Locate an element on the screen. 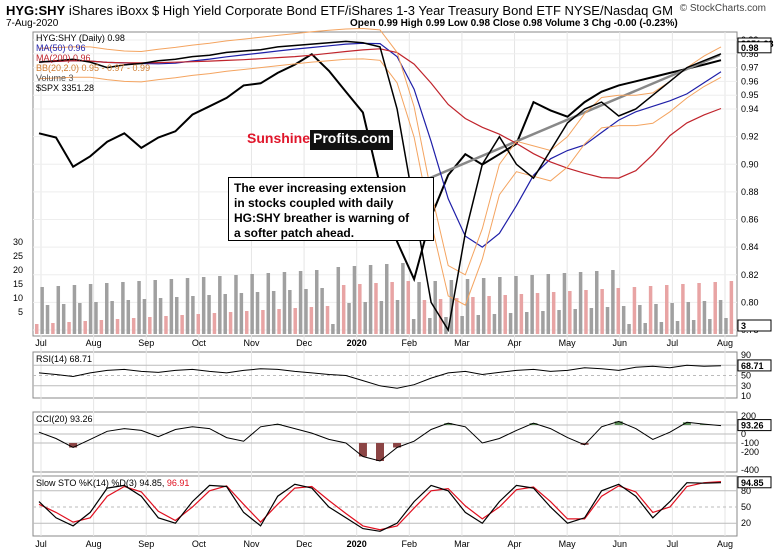 The height and width of the screenshot is (552, 780). price-last-tag: 0.98 is located at coordinates (750, 48).